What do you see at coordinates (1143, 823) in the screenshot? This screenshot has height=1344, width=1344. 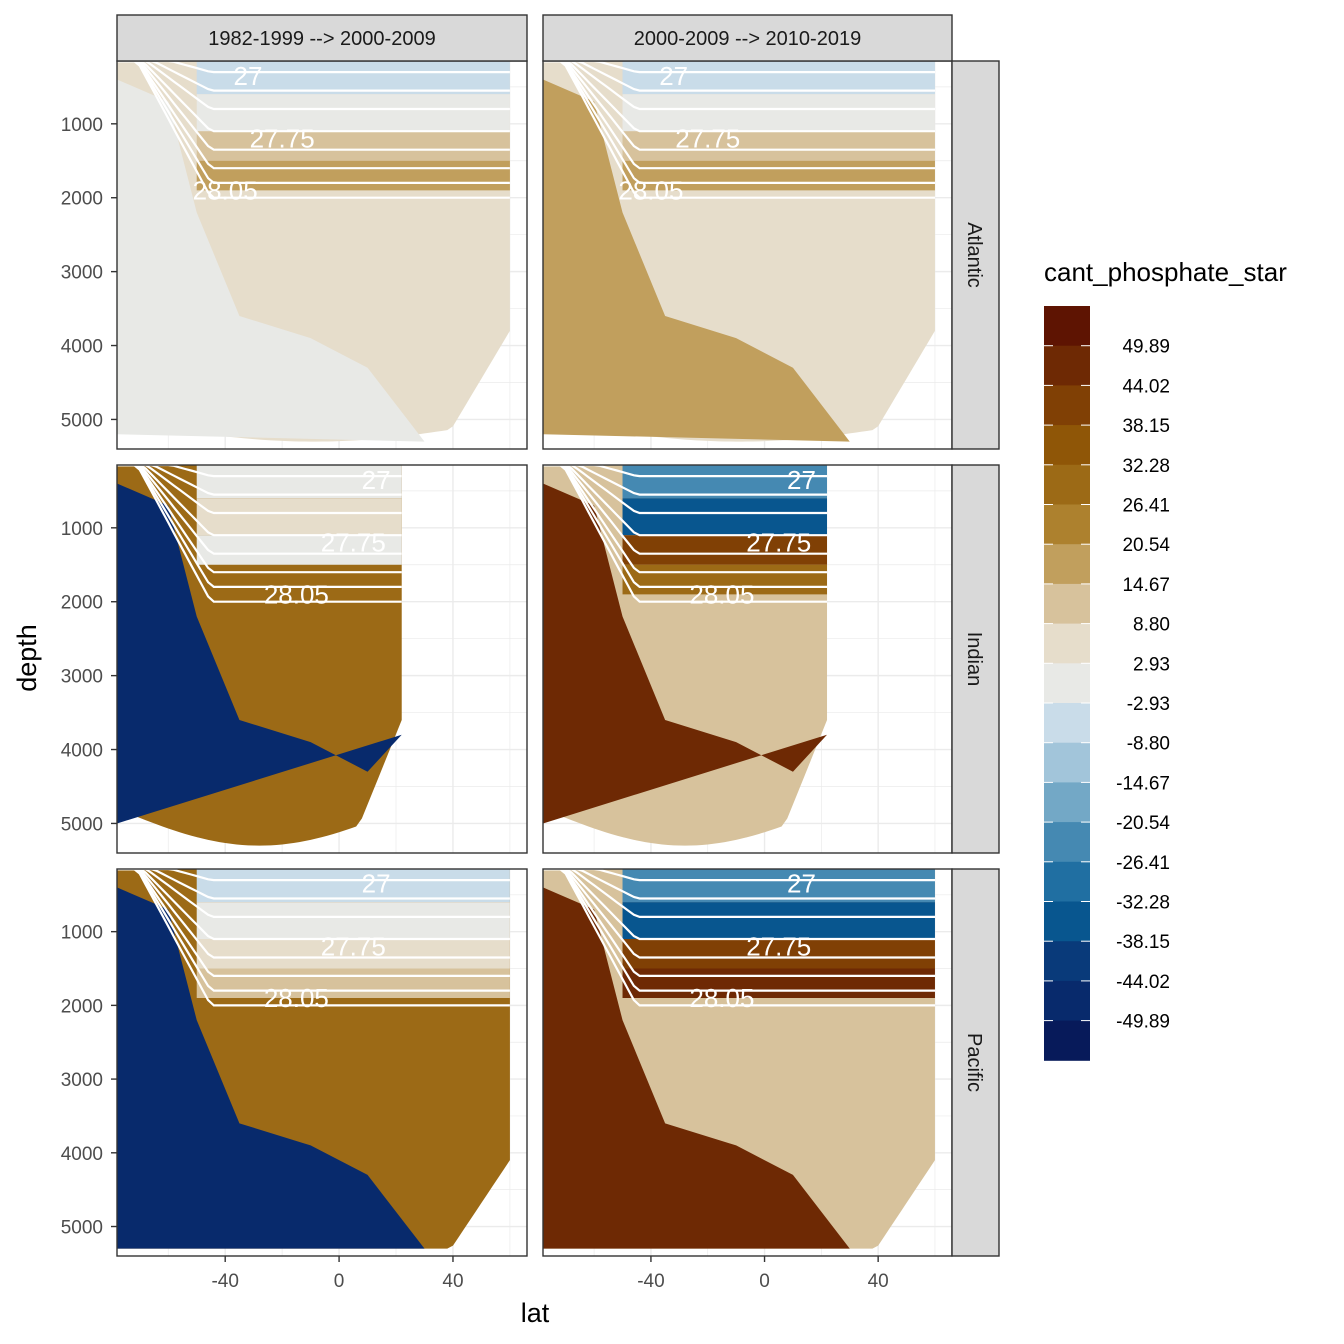 I see `legend-label: -20.54` at bounding box center [1143, 823].